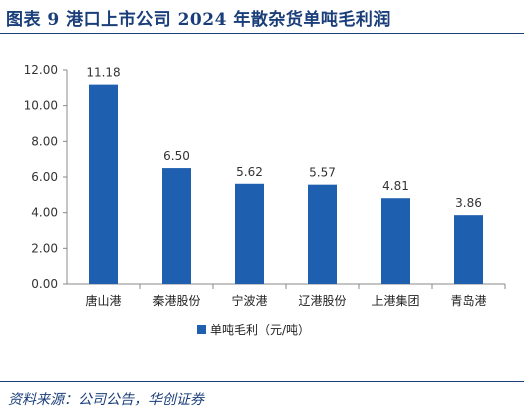 The width and height of the screenshot is (524, 413). What do you see at coordinates (468, 203) in the screenshot?
I see `data-label: 3.86` at bounding box center [468, 203].